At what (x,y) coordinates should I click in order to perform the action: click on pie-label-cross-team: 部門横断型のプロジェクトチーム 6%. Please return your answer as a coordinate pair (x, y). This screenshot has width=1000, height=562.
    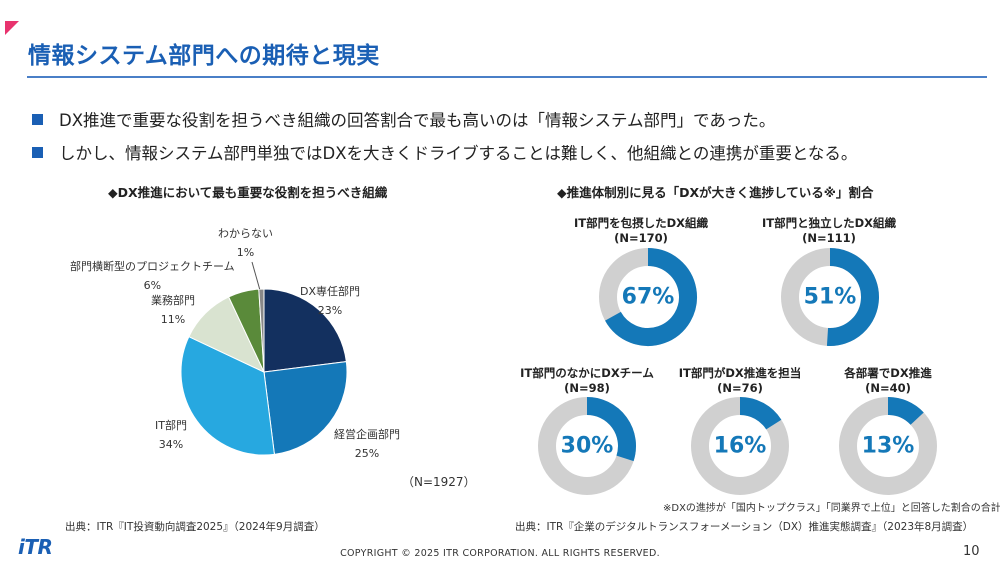
    Looking at the image, I should click on (152, 276).